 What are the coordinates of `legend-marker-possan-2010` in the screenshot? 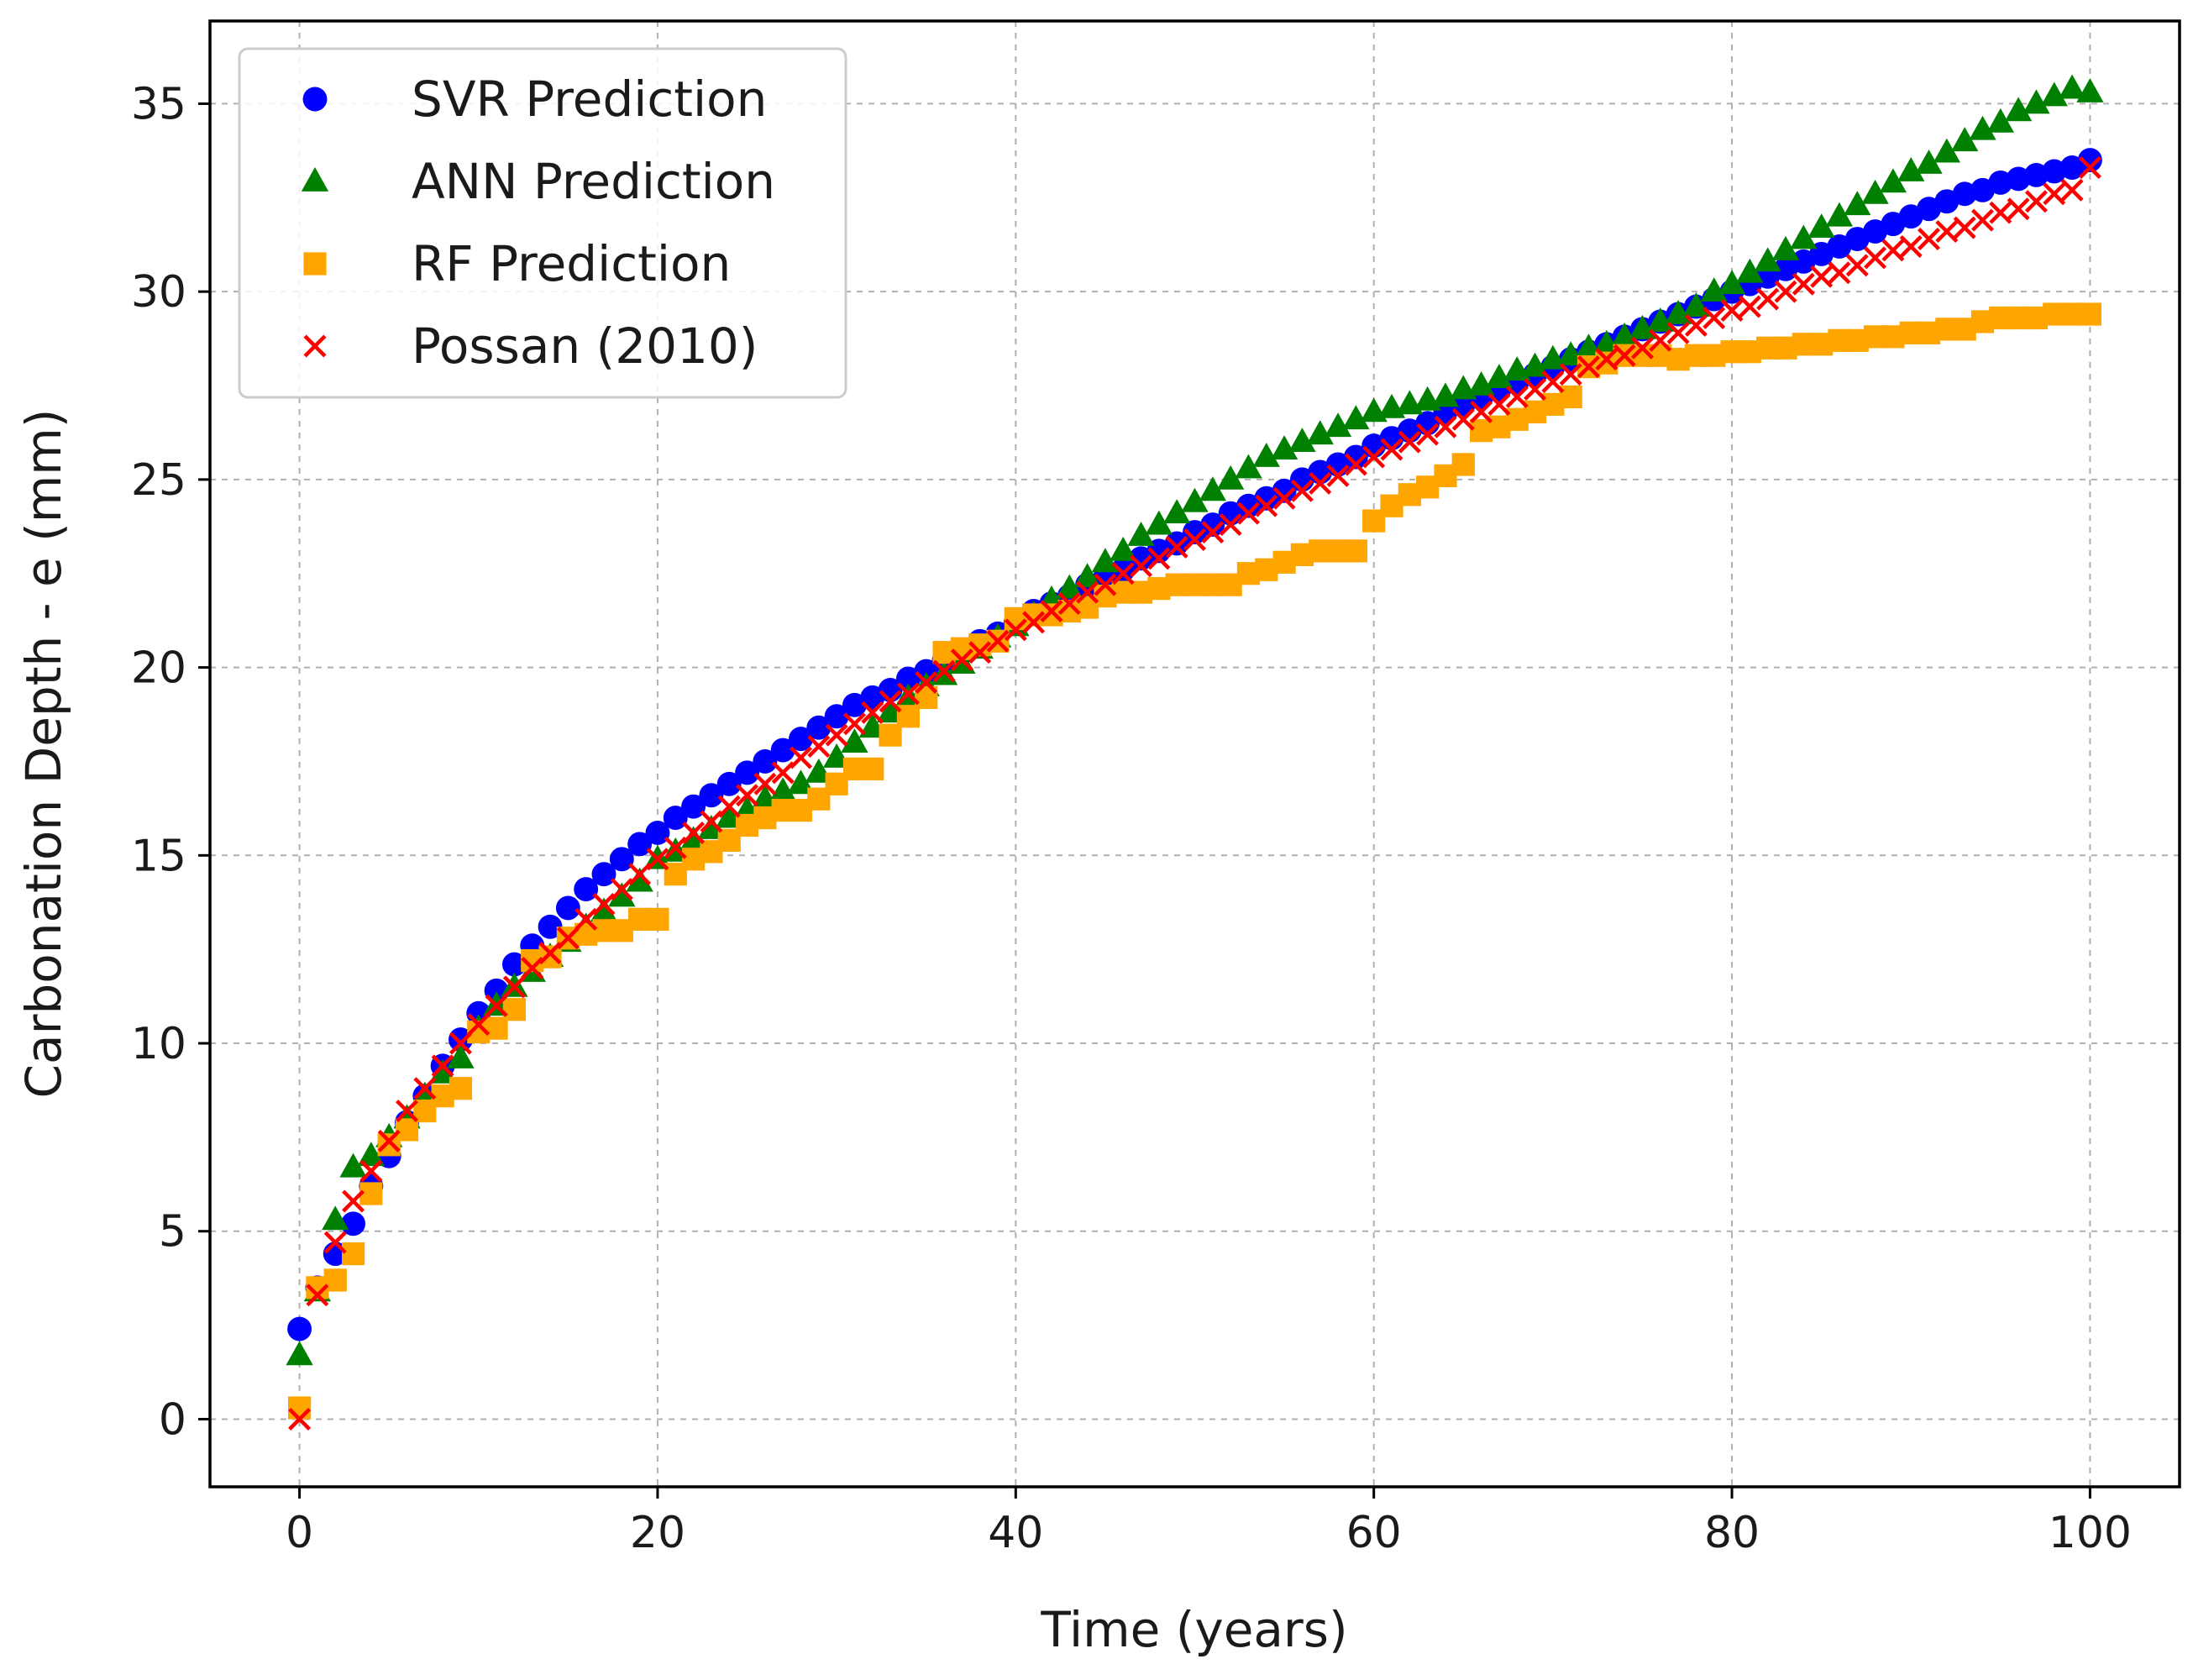 It's located at (315, 346).